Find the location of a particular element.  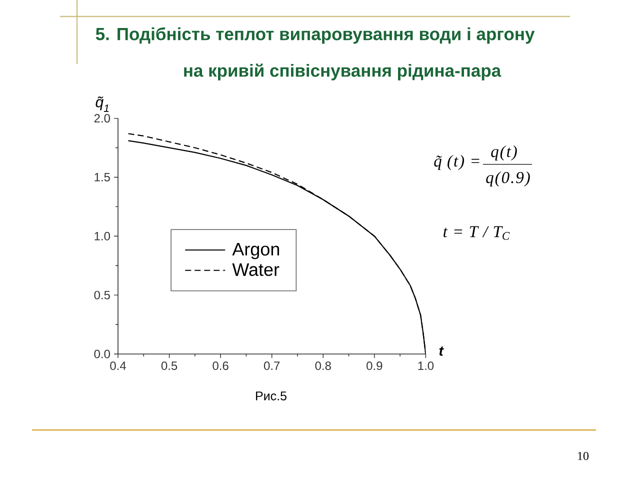

y-tick-label: 2.0 is located at coordinates (102, 118).